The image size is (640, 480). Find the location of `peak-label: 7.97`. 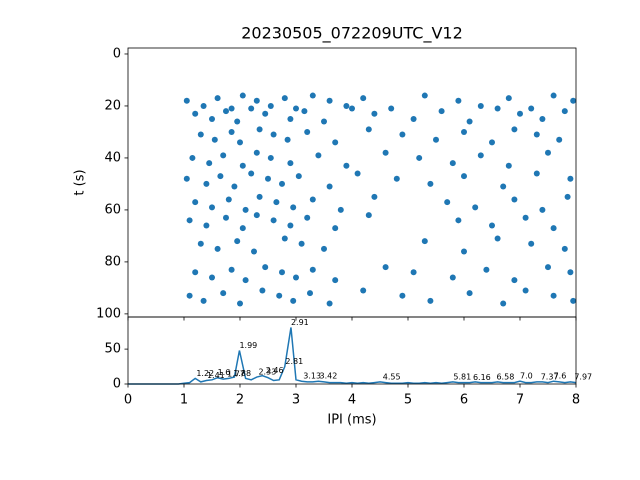

peak-label: 7.97 is located at coordinates (583, 376).